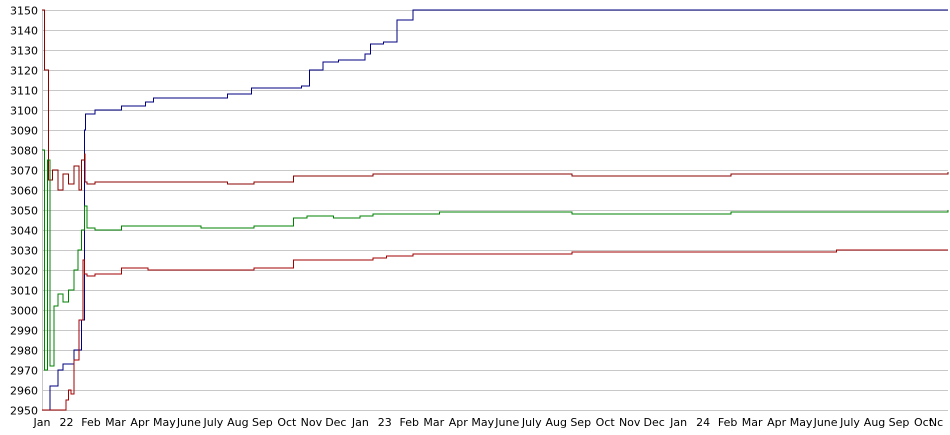 Image resolution: width=950 pixels, height=435 pixels. What do you see at coordinates (24, 51) in the screenshot?
I see `y-tick-label: 3130` at bounding box center [24, 51].